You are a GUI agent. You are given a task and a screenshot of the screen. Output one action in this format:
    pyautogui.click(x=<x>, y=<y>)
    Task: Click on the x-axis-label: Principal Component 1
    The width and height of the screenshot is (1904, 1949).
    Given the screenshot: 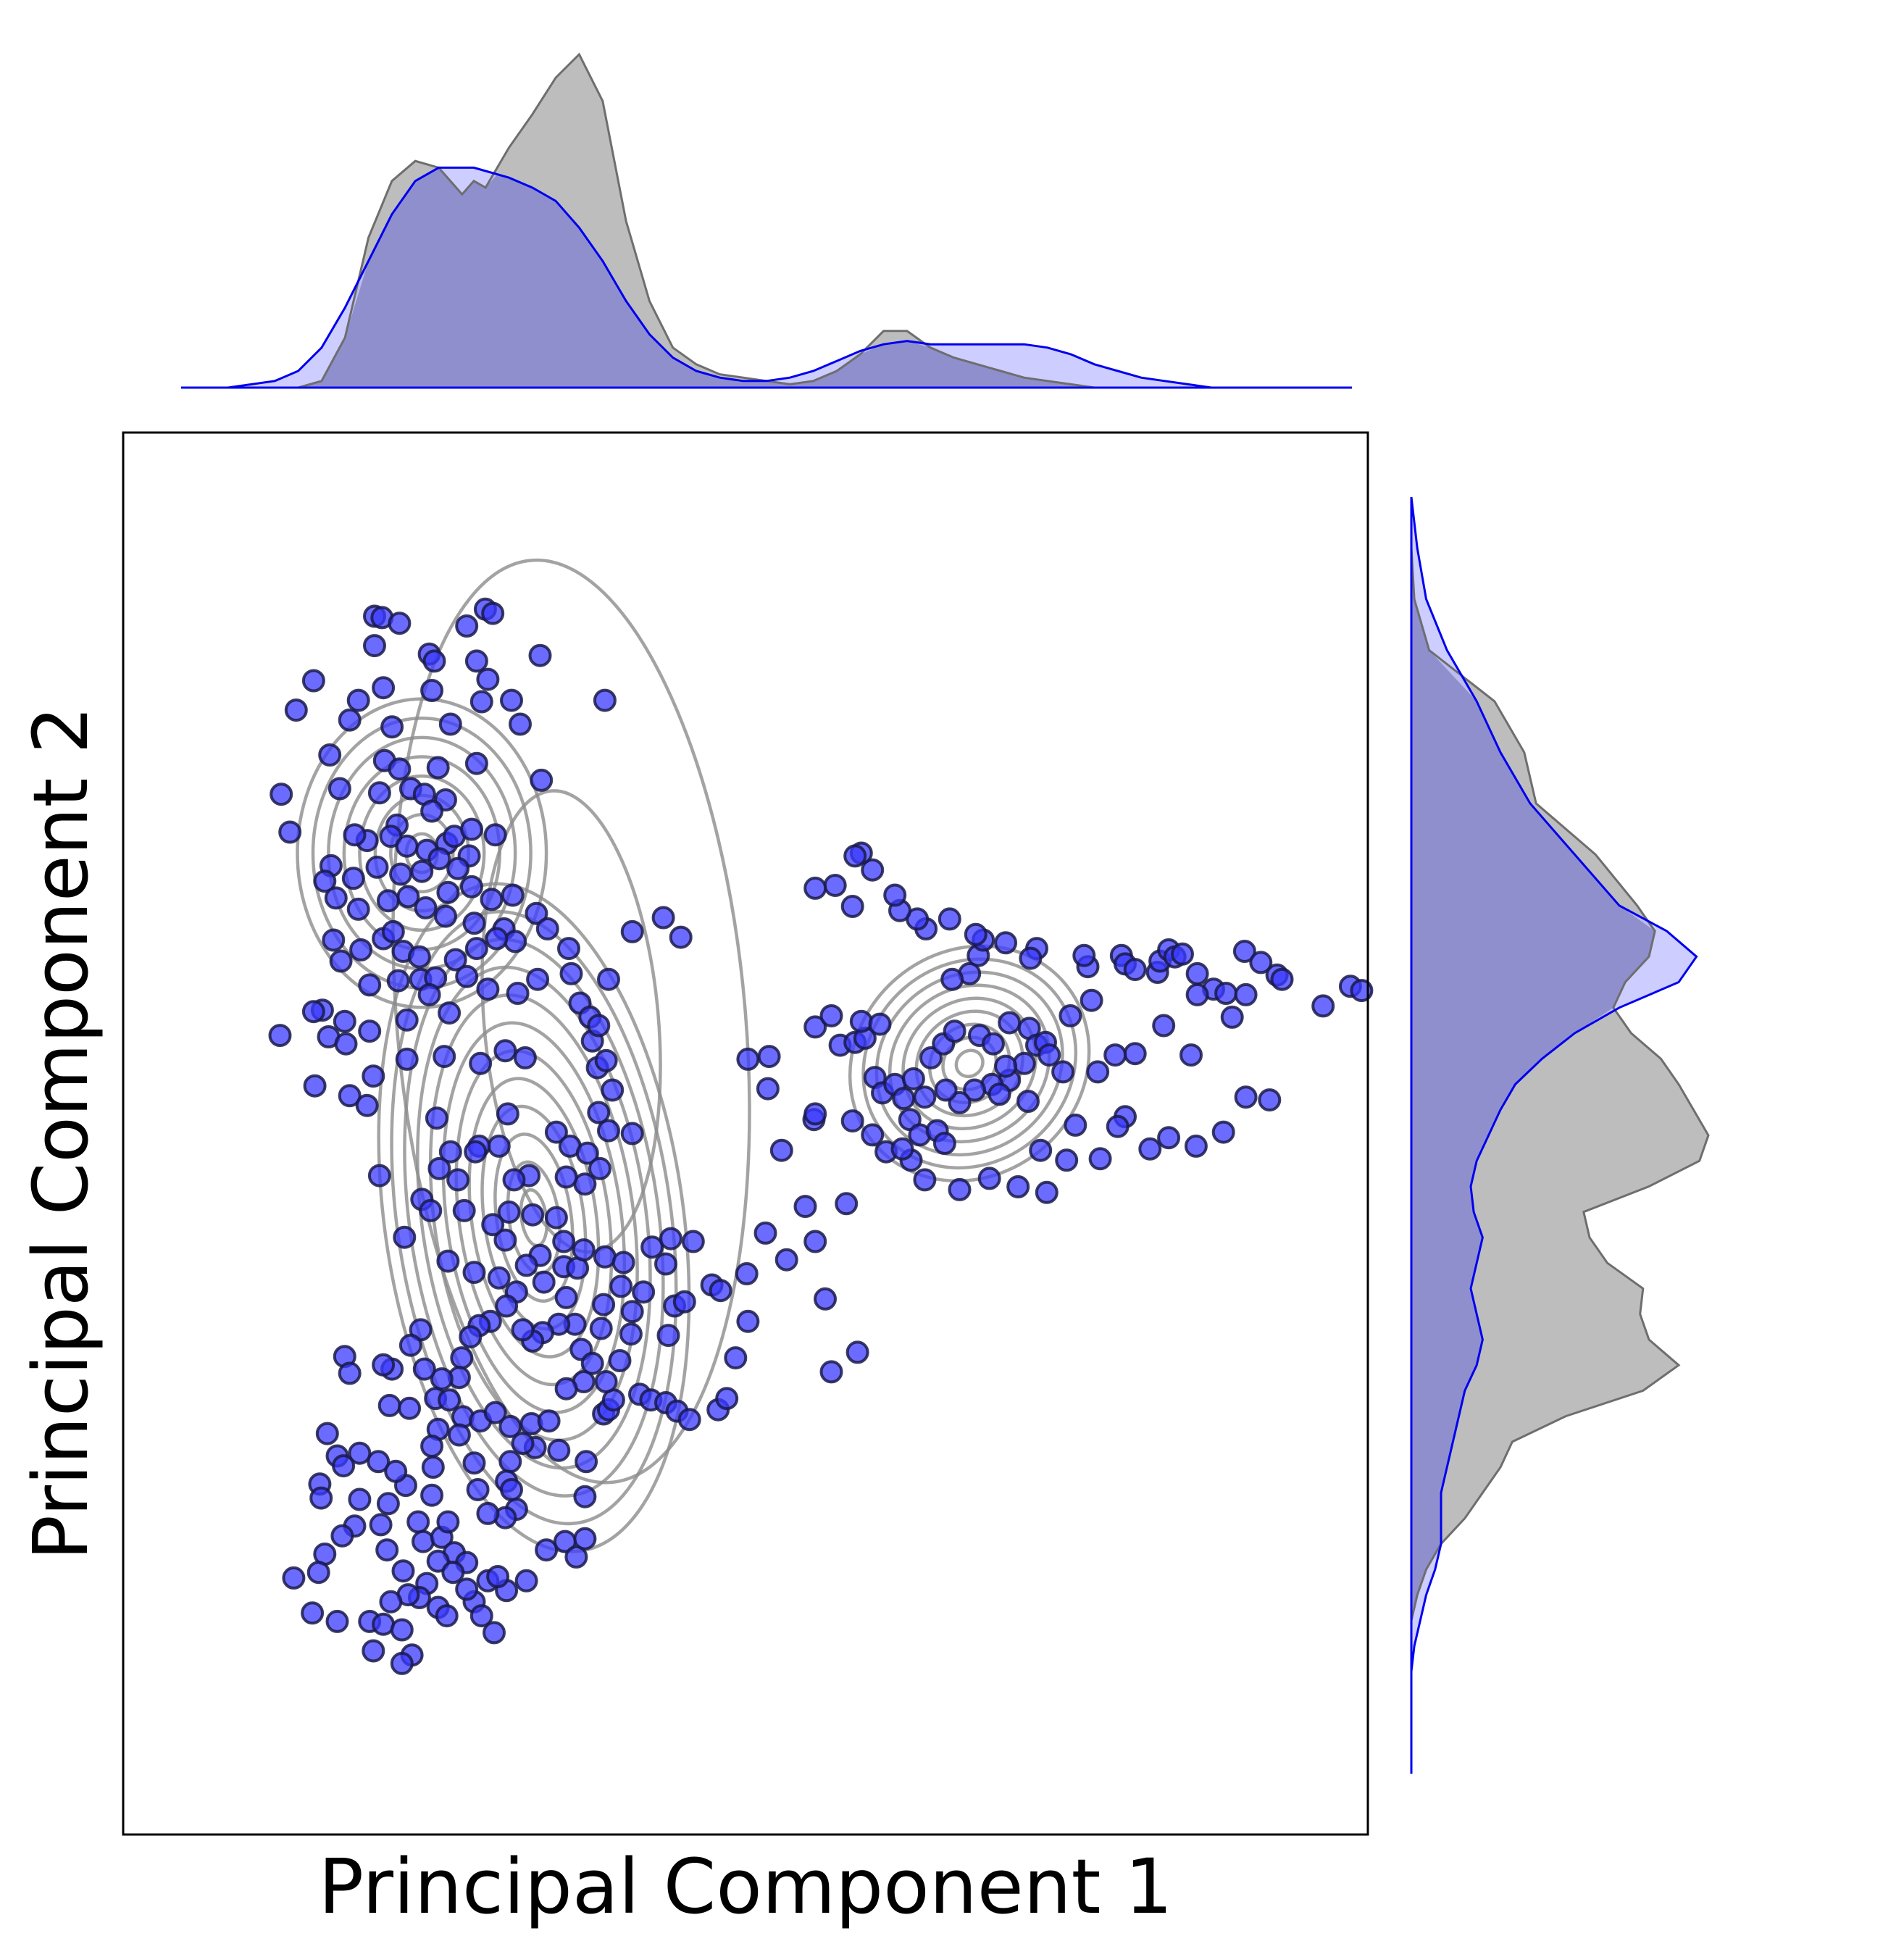 What is the action you would take?
    pyautogui.click(x=745, y=1887)
    